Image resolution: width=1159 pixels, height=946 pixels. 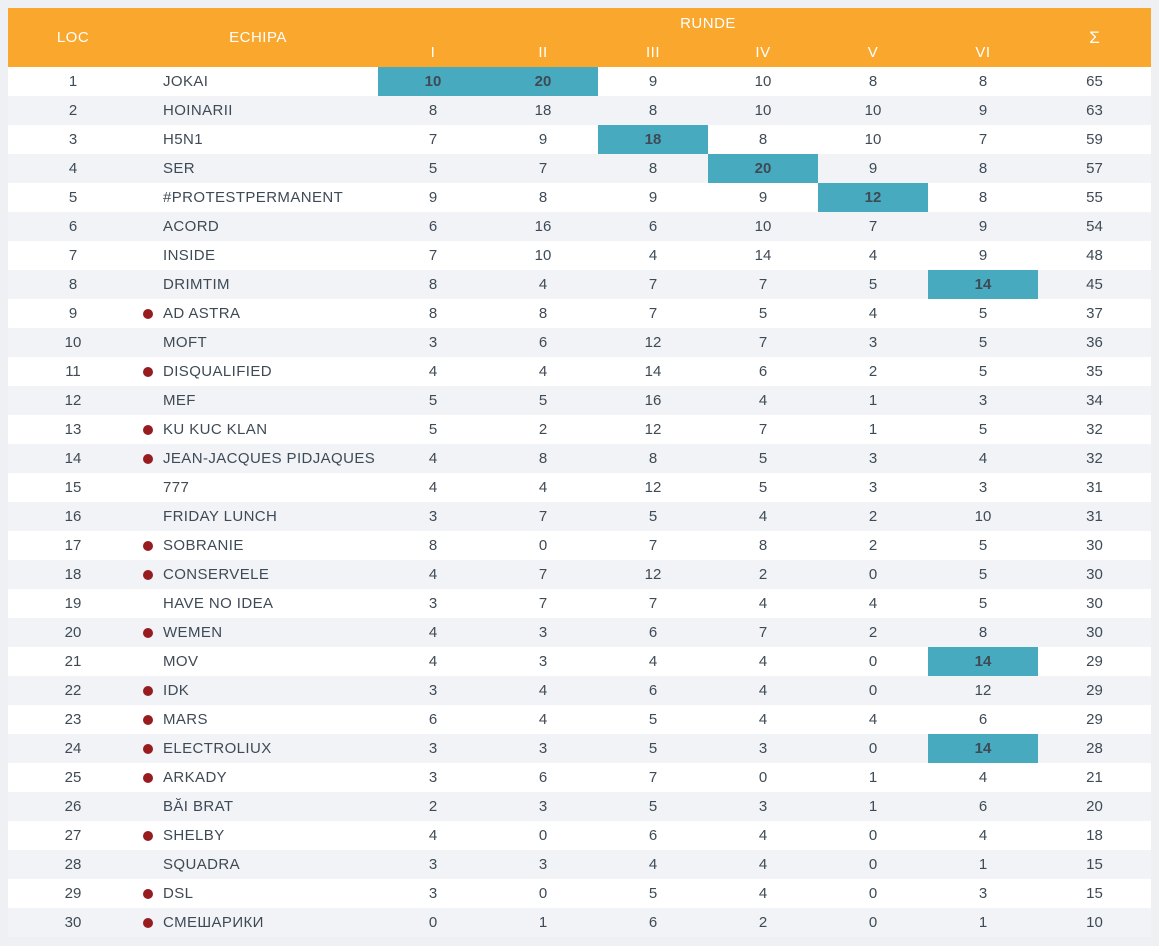 I want to click on rank-cell: 23, so click(x=73, y=719).